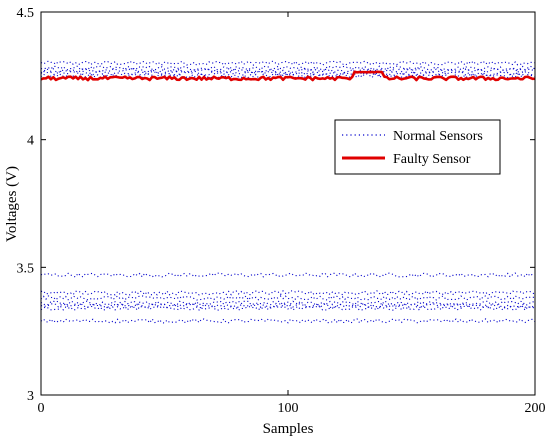 The image size is (550, 441). I want to click on x-tick-label-200: 200, so click(535, 408).